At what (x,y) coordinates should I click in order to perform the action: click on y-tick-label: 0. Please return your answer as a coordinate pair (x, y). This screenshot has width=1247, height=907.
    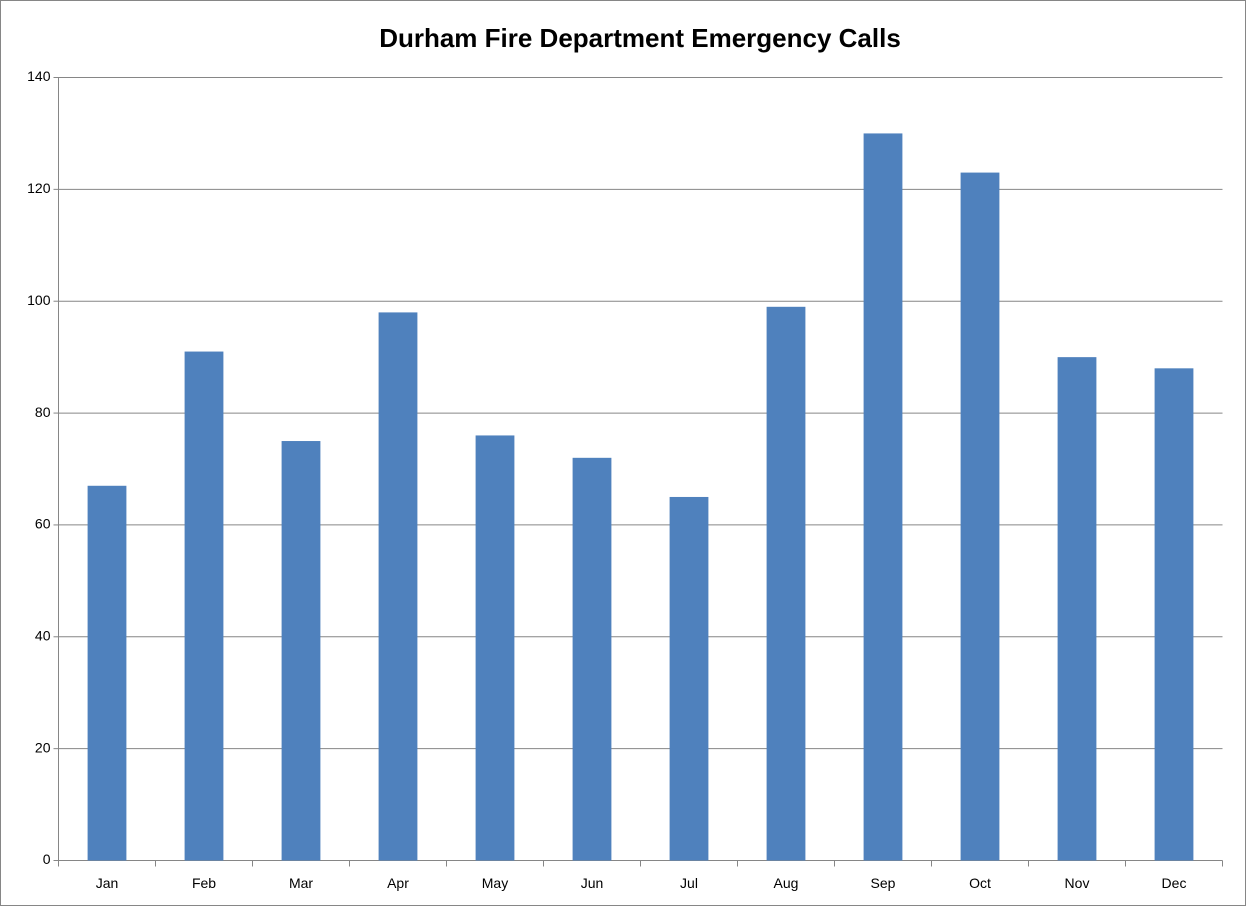
    Looking at the image, I should click on (47, 859).